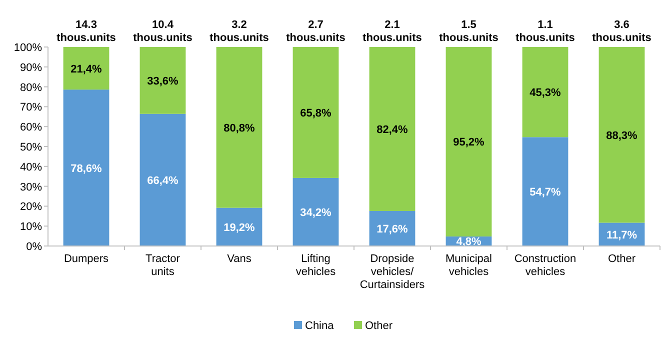 This screenshot has width=666, height=346. Describe the element at coordinates (31, 108) in the screenshot. I see `y-tick-label: 70%` at that location.